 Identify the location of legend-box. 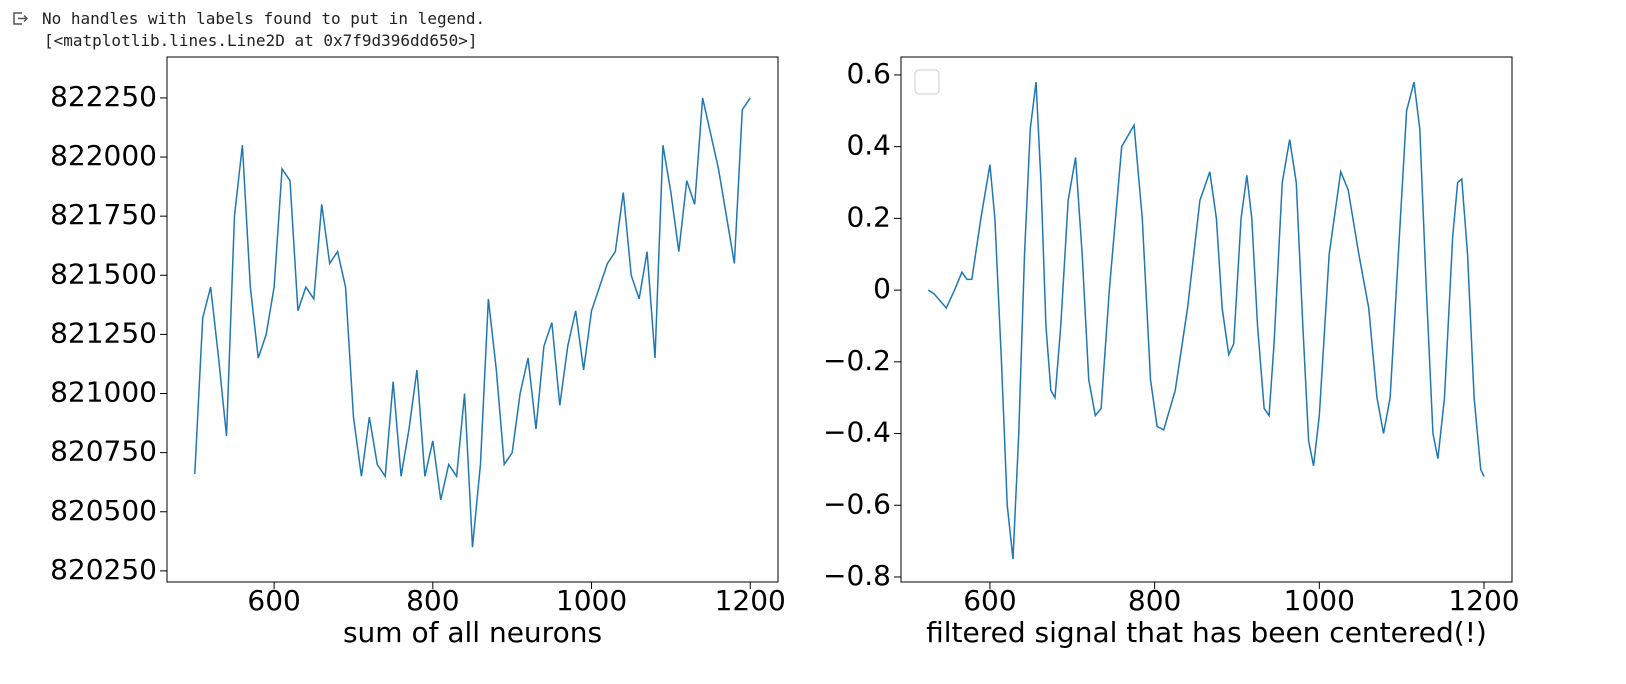
(927, 82).